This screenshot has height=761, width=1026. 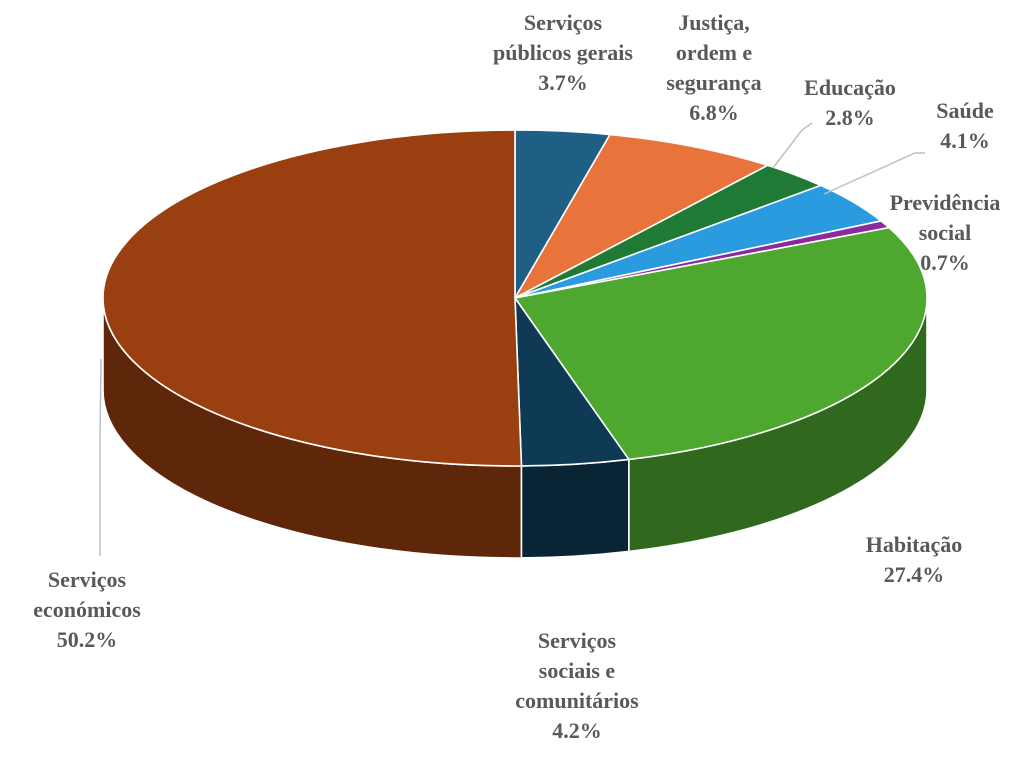 I want to click on slice-value-label: 0.7%, so click(x=945, y=262).